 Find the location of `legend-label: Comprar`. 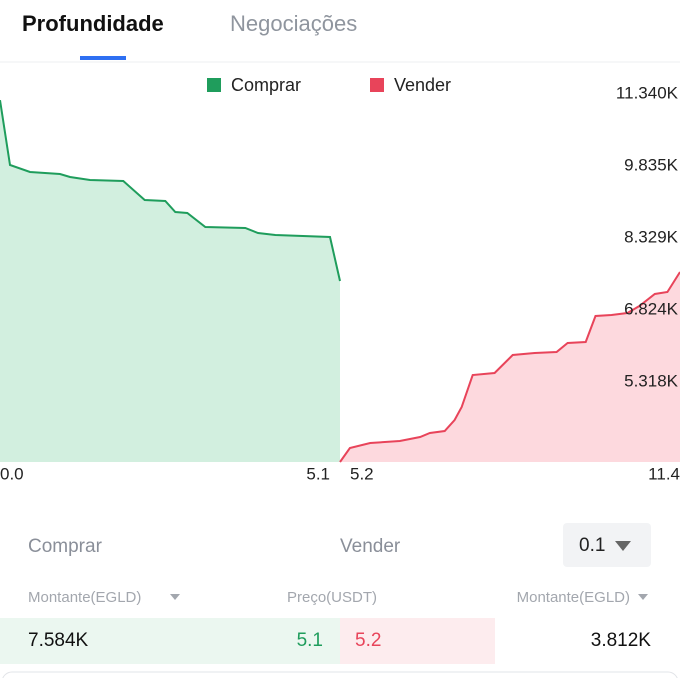

legend-label: Comprar is located at coordinates (266, 85).